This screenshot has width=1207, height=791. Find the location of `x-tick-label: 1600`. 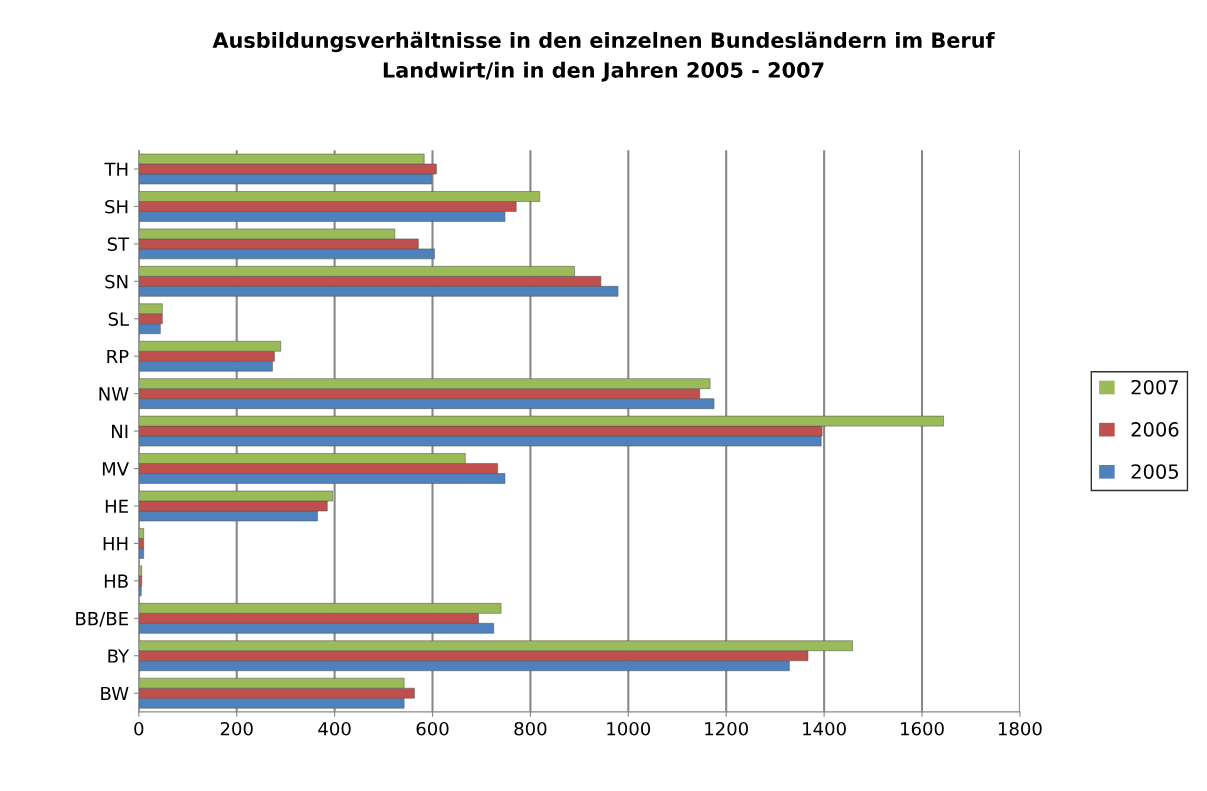

x-tick-label: 1600 is located at coordinates (922, 728).